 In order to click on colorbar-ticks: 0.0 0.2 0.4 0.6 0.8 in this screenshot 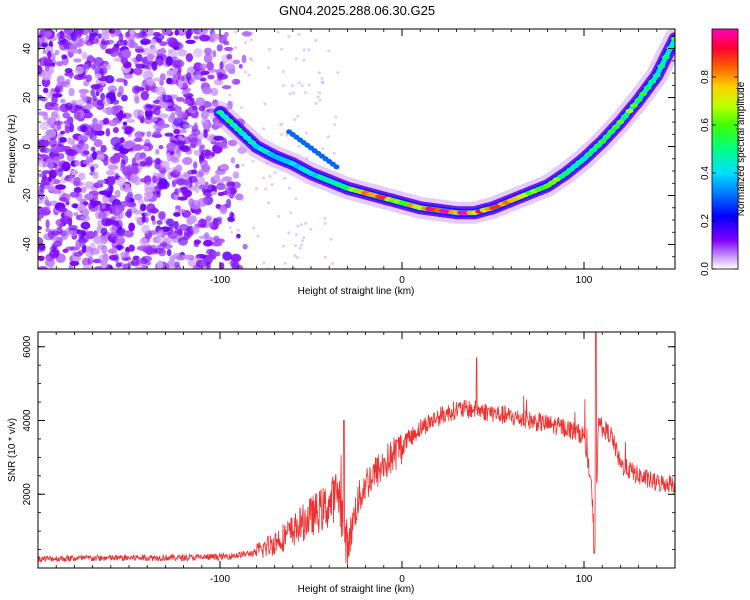, I will do `click(719, 173)`.